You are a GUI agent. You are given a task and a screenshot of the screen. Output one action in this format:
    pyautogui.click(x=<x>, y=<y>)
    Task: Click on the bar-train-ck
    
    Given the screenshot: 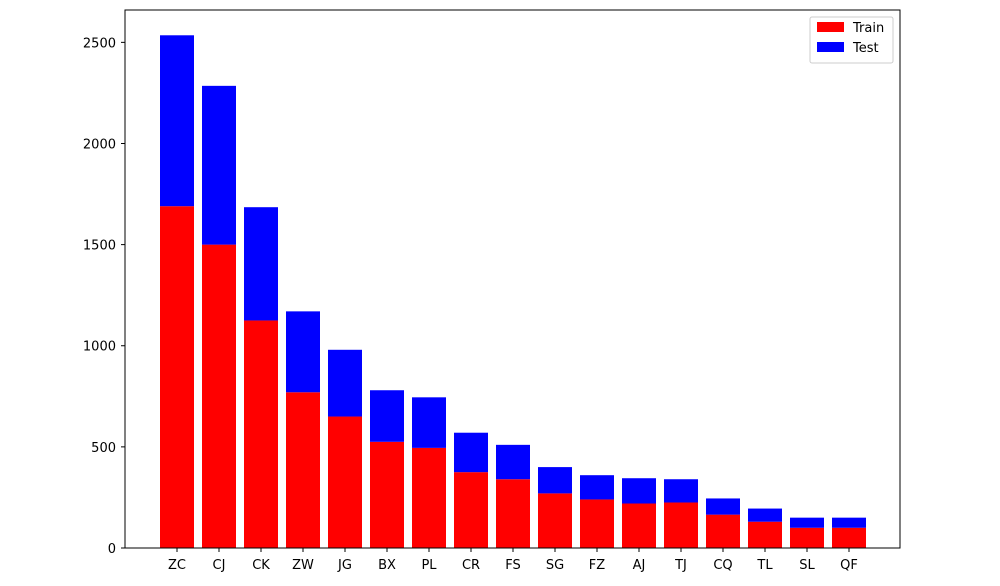 What is the action you would take?
    pyautogui.click(x=261, y=434)
    